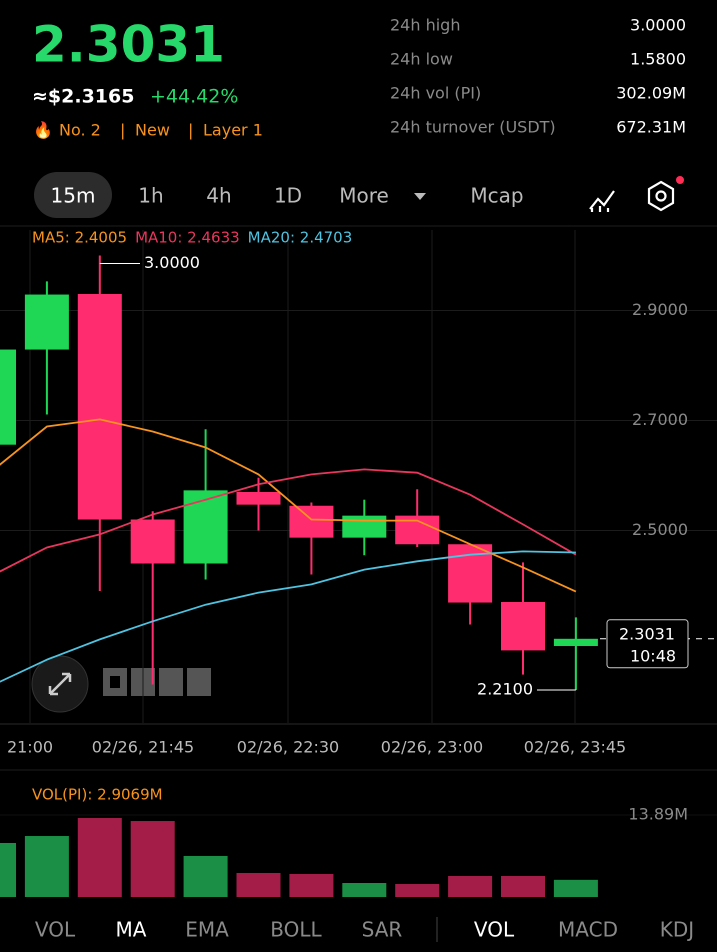 The width and height of the screenshot is (717, 952). Describe the element at coordinates (152, 130) in the screenshot. I see `tag: New` at that location.